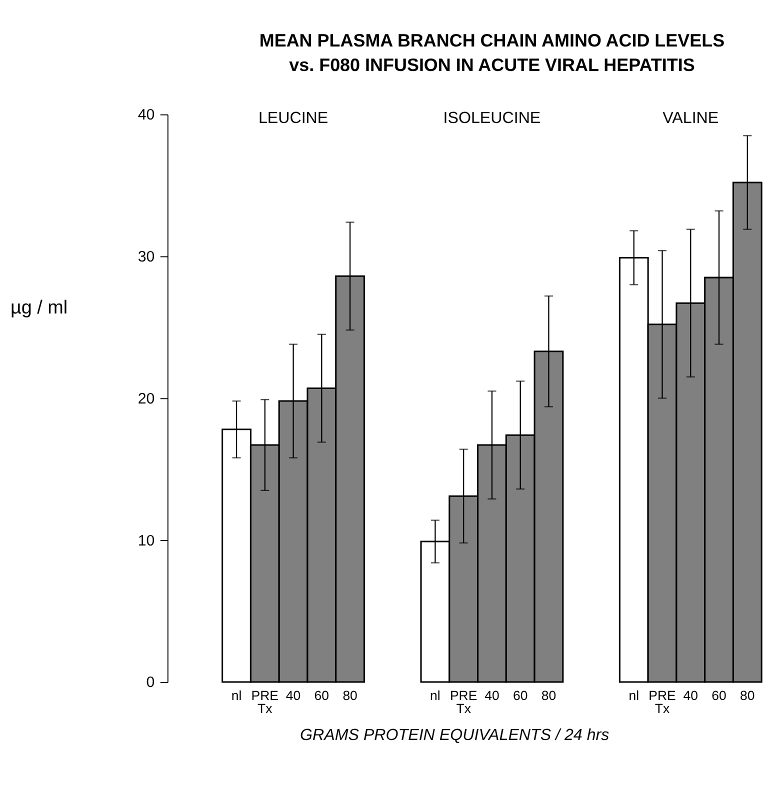 This screenshot has height=786, width=772. What do you see at coordinates (146, 399) in the screenshot?
I see `y-tick-label: 20` at bounding box center [146, 399].